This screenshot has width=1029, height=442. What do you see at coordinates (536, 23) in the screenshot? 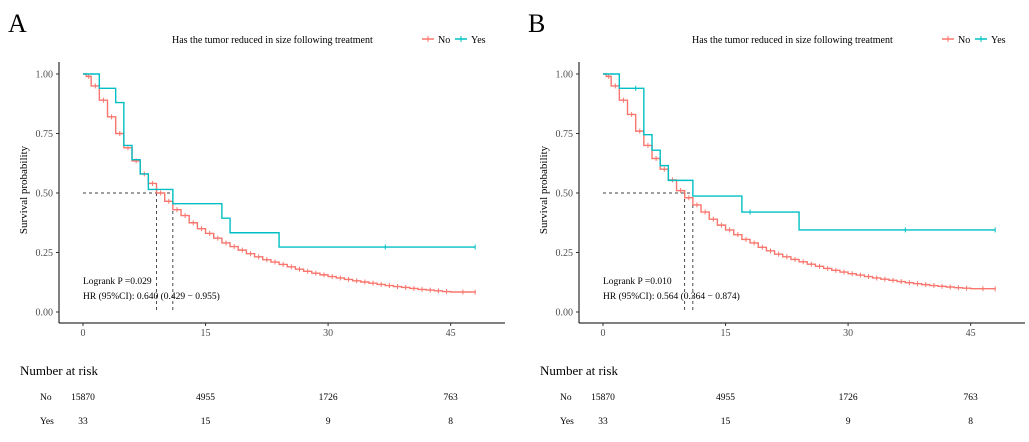
I see `panel-label: B` at bounding box center [536, 23].